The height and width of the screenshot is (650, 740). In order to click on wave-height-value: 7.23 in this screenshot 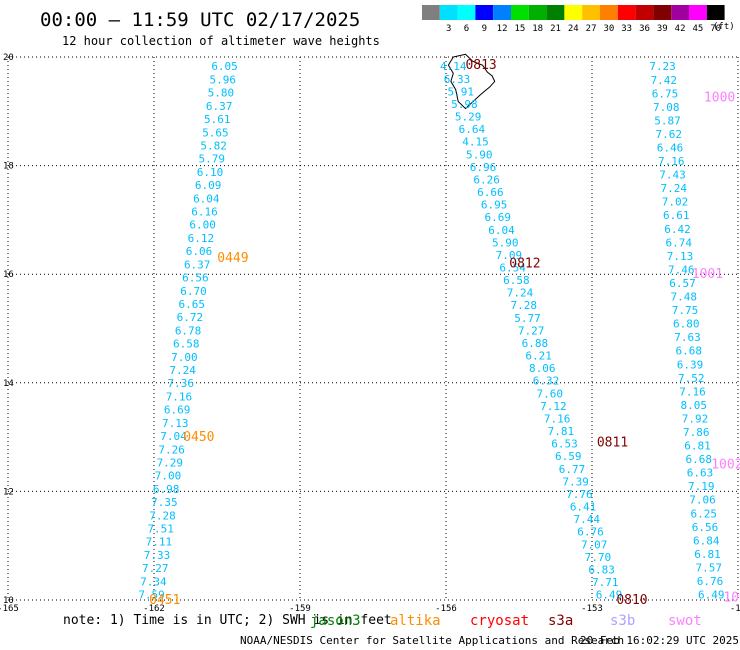, I will do `click(662, 66)`.